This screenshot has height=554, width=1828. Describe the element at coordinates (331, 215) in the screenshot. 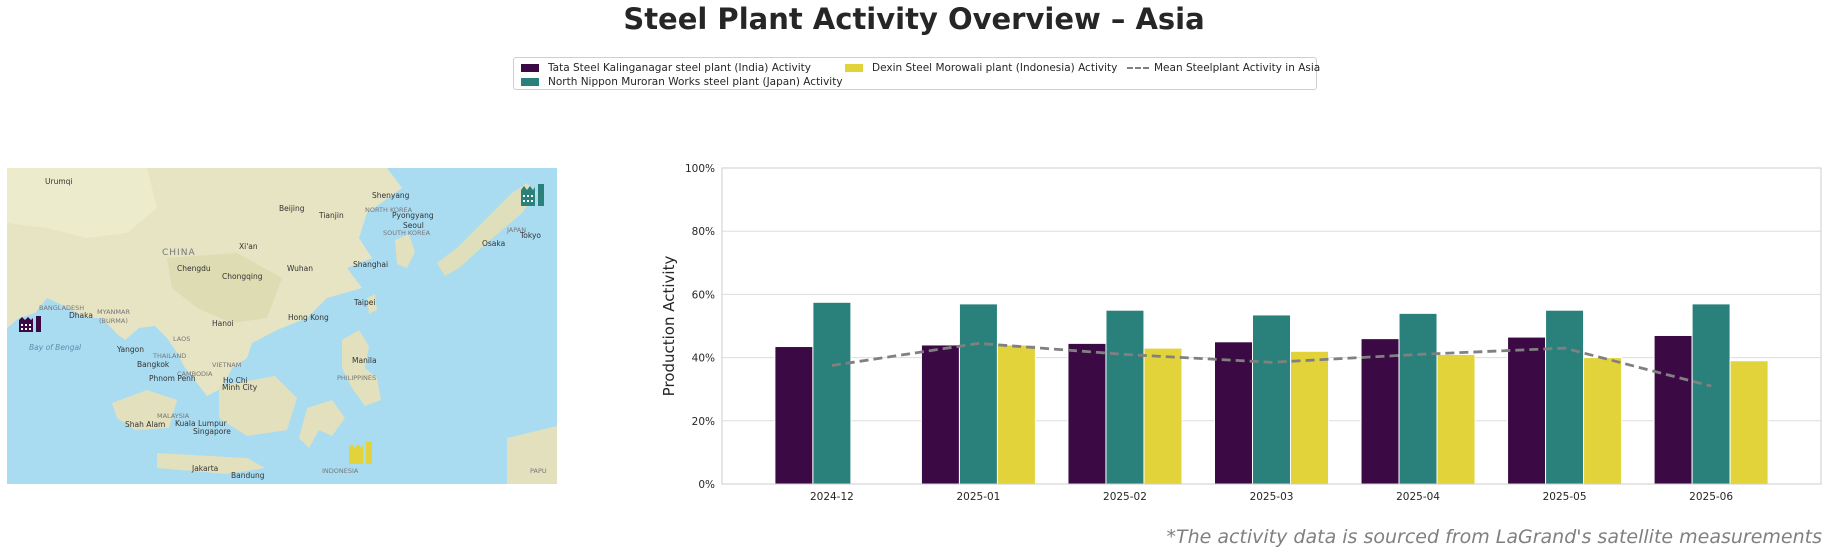

I see `map-label: Tianjin` at that location.